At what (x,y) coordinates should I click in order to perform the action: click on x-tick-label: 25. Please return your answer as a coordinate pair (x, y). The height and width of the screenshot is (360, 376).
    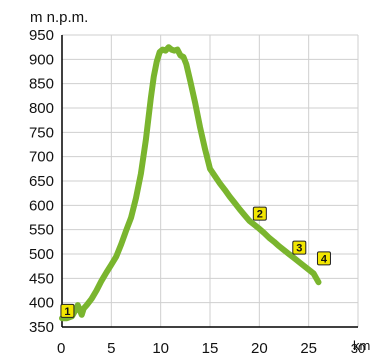
    Looking at the image, I should click on (308, 347).